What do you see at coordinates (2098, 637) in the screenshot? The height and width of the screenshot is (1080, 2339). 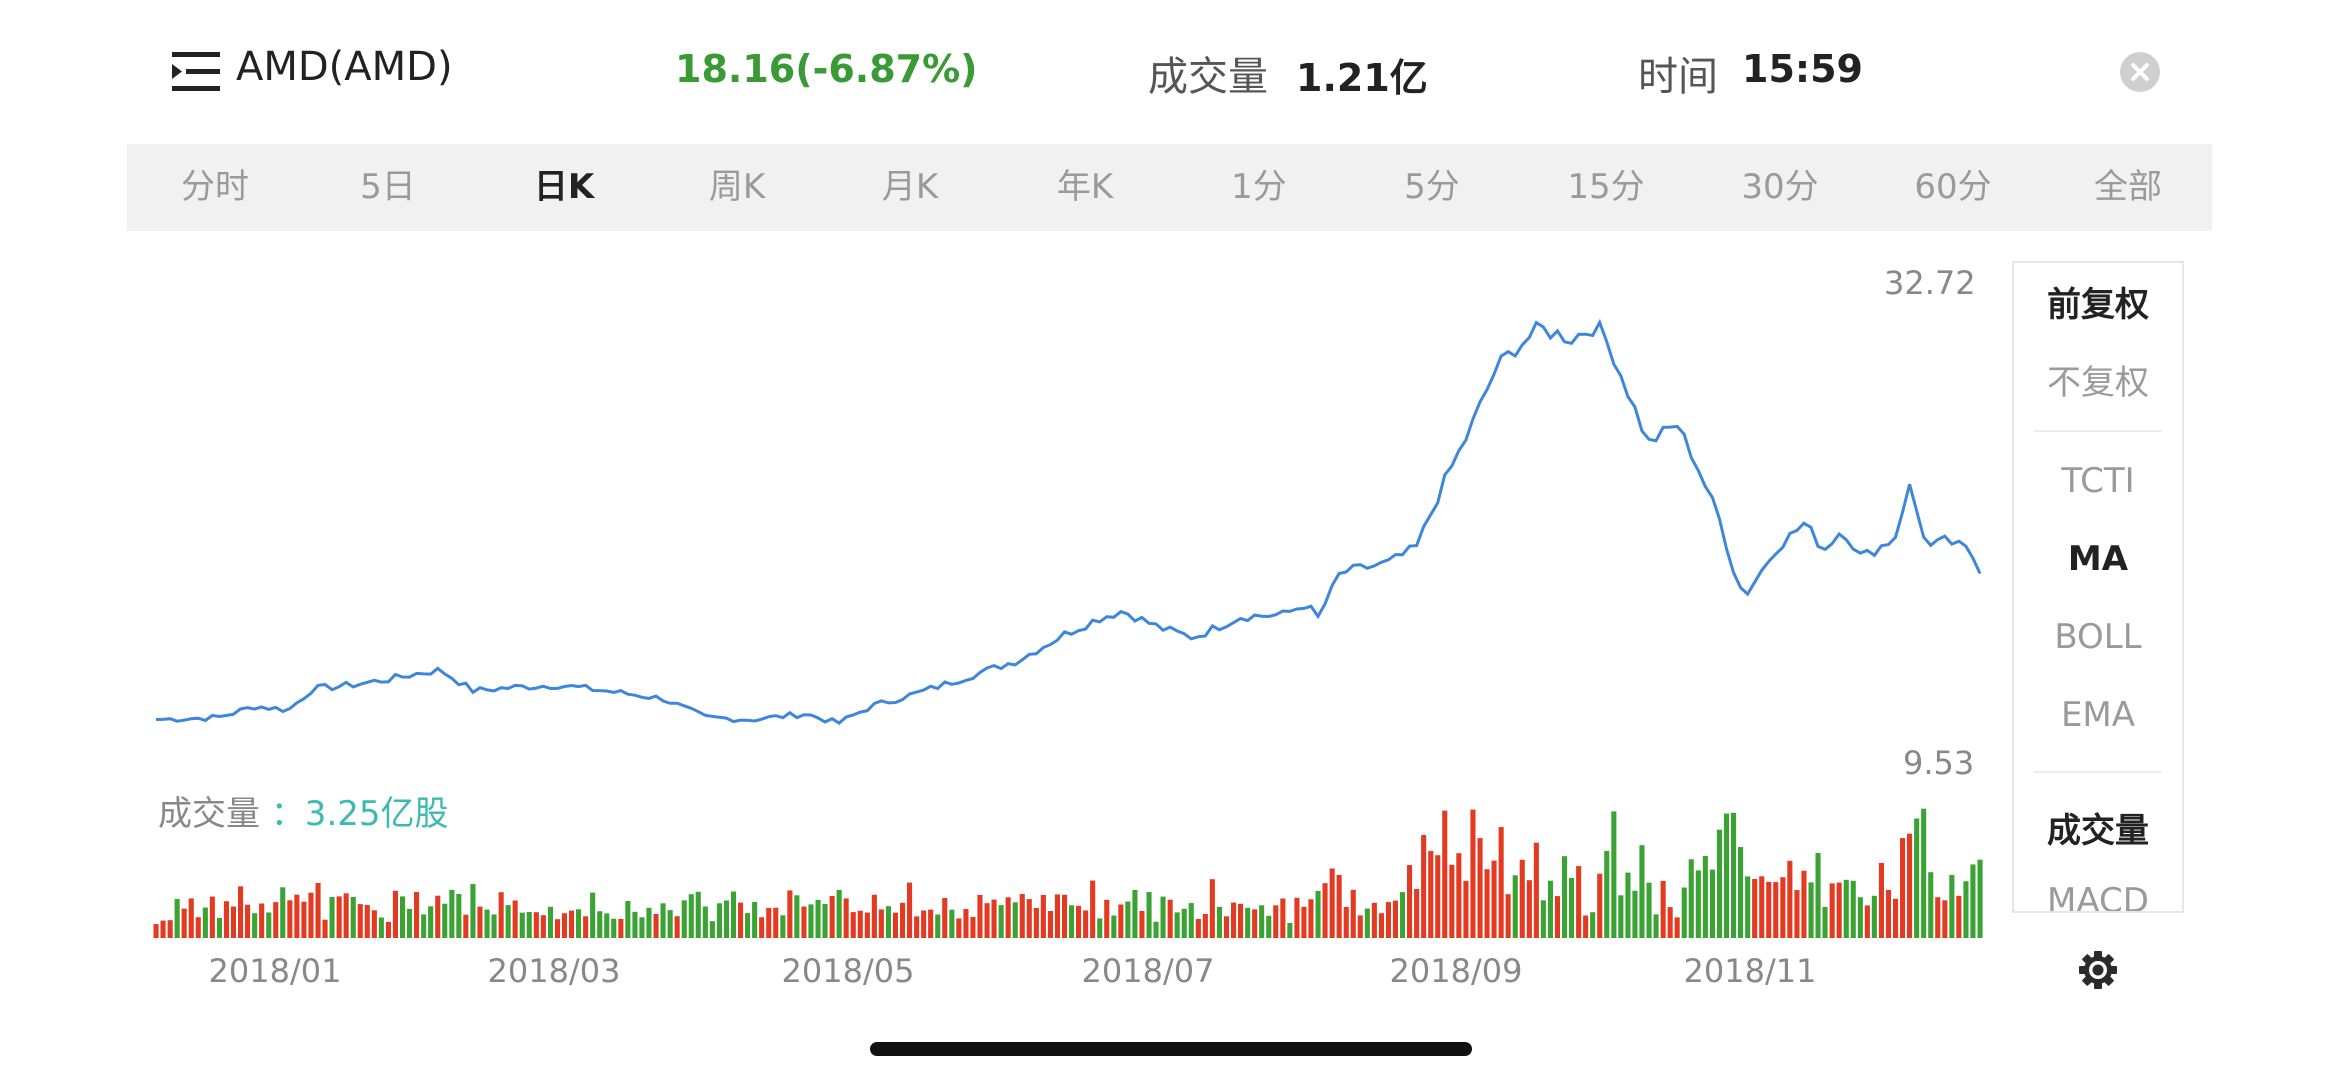 I see `indicator-boll: BOLL` at bounding box center [2098, 637].